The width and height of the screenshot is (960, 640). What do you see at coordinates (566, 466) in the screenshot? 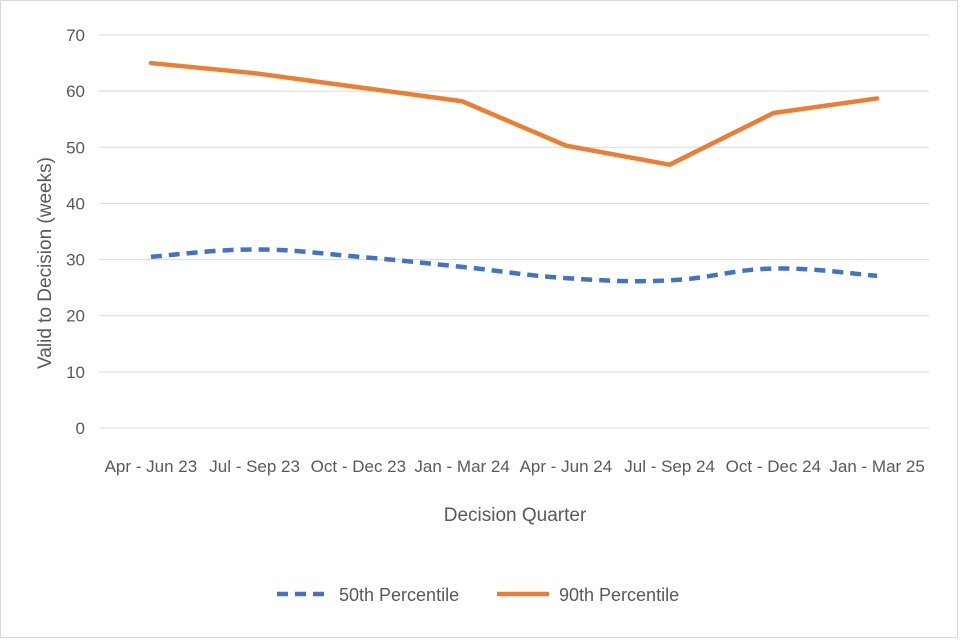
I see `x-tick-label: Apr - Jun 24` at bounding box center [566, 466].